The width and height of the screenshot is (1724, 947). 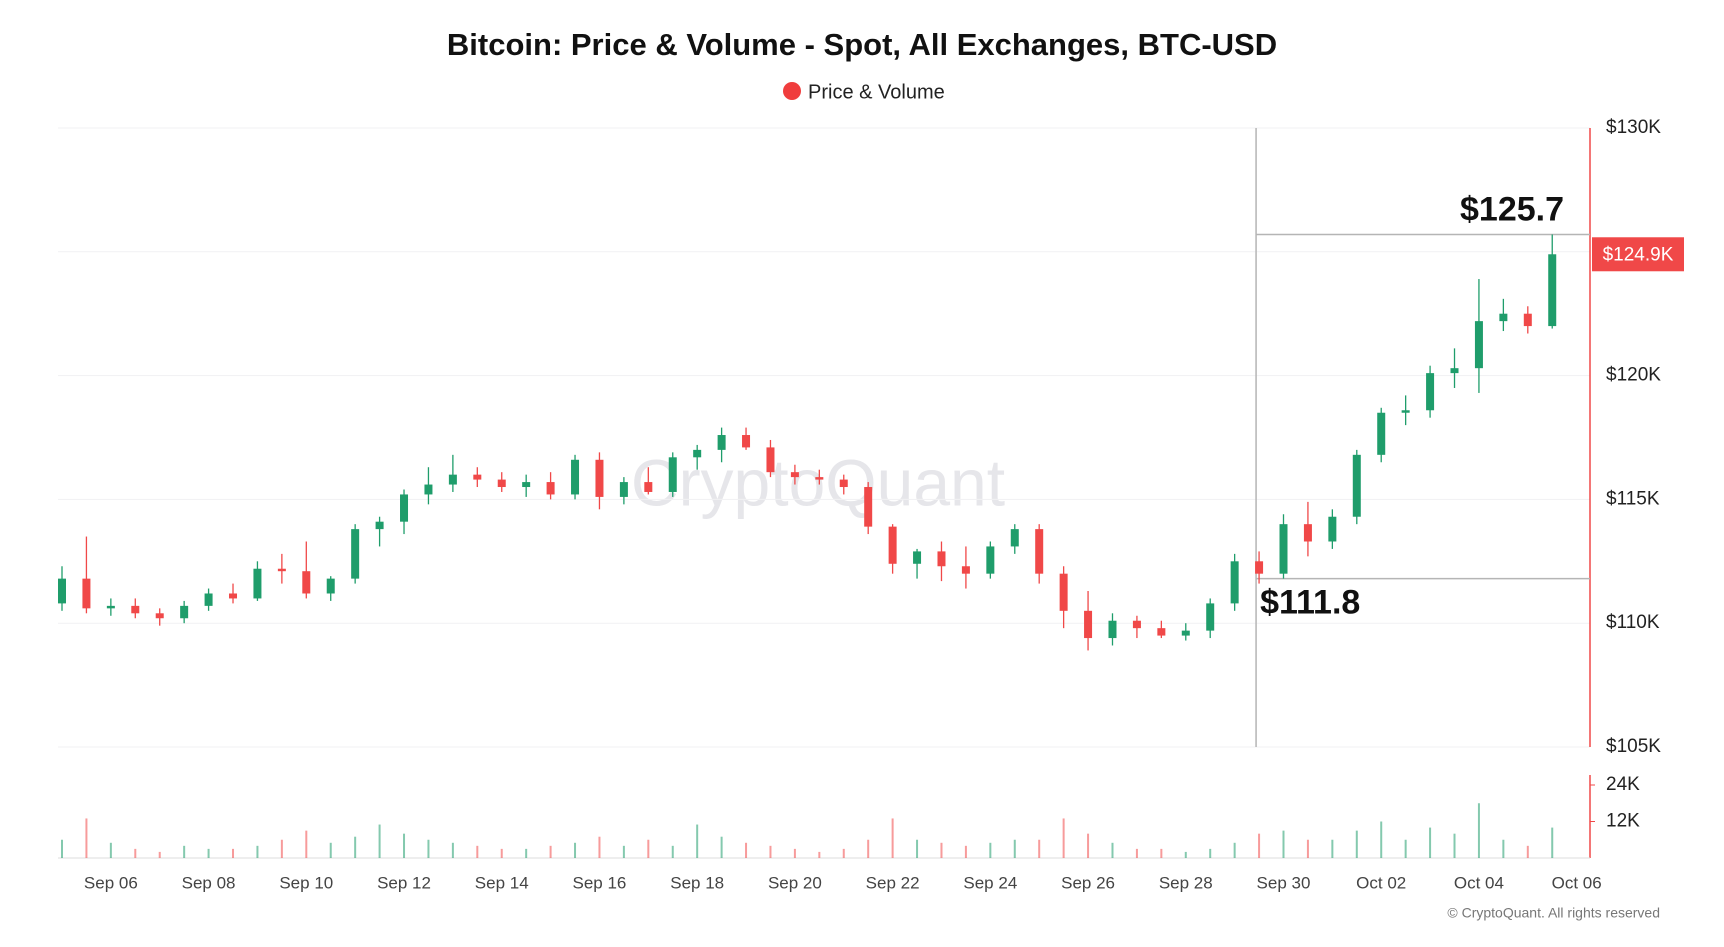 What do you see at coordinates (1381, 882) in the screenshot?
I see `x-tick-label: Oct 02` at bounding box center [1381, 882].